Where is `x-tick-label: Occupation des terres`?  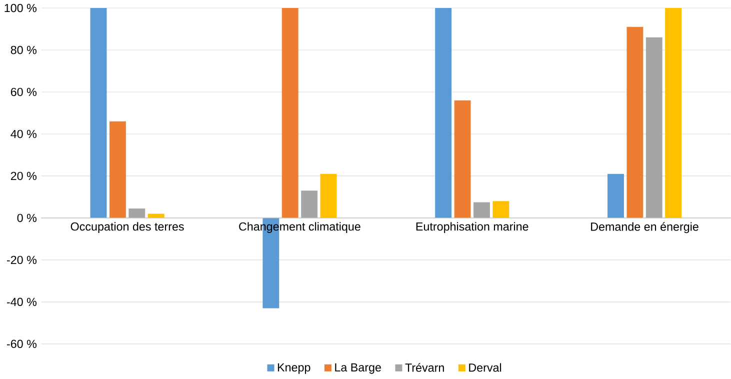
x-tick-label: Occupation des terres is located at coordinates (127, 227).